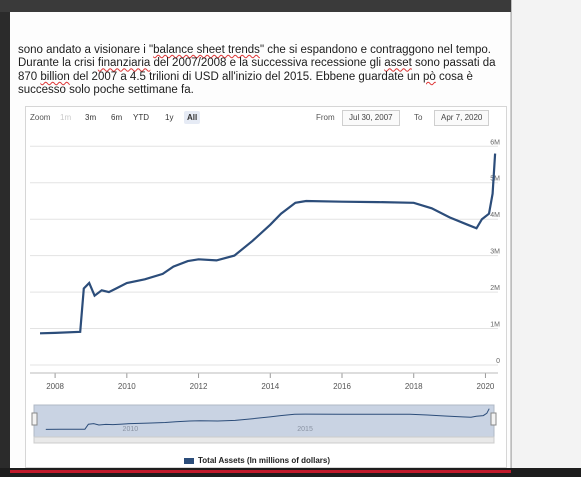  I want to click on y-tick-label: 5M, so click(495, 179).